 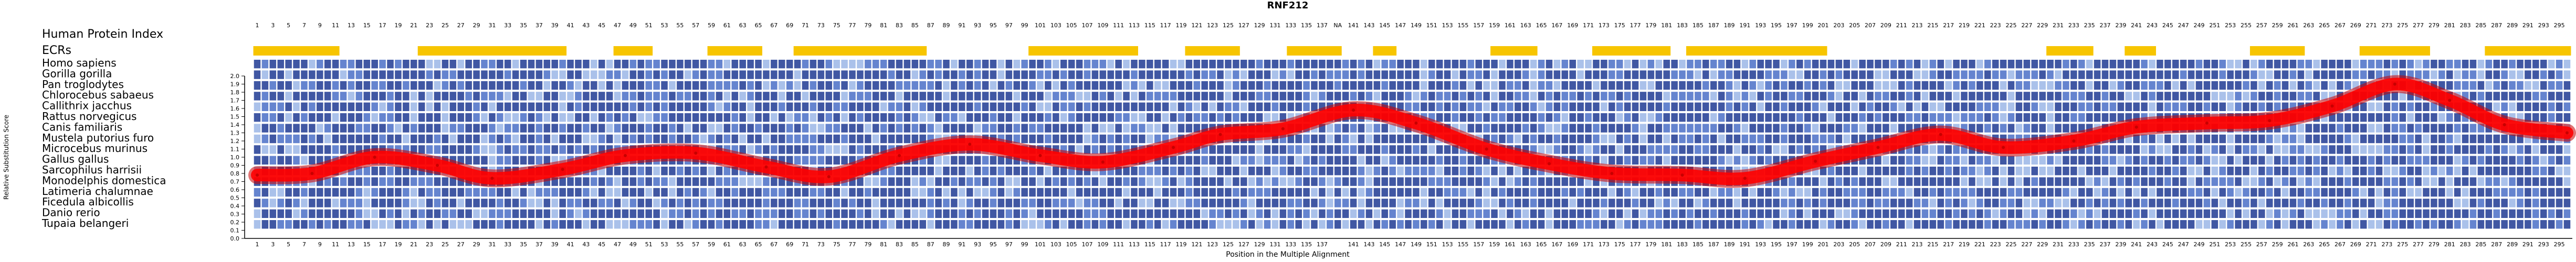 What do you see at coordinates (87, 106) in the screenshot?
I see `species-label: Callithrix jacchus` at bounding box center [87, 106].